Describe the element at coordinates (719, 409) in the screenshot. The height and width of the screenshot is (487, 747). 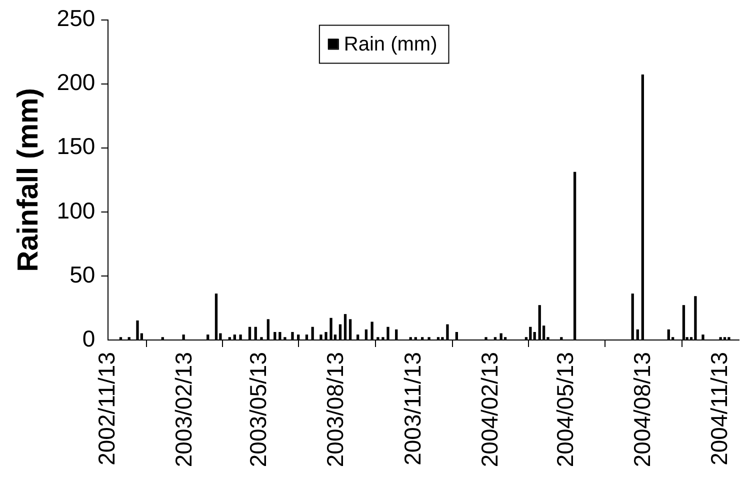
I see `x-tick-label: 2004/11/13` at that location.